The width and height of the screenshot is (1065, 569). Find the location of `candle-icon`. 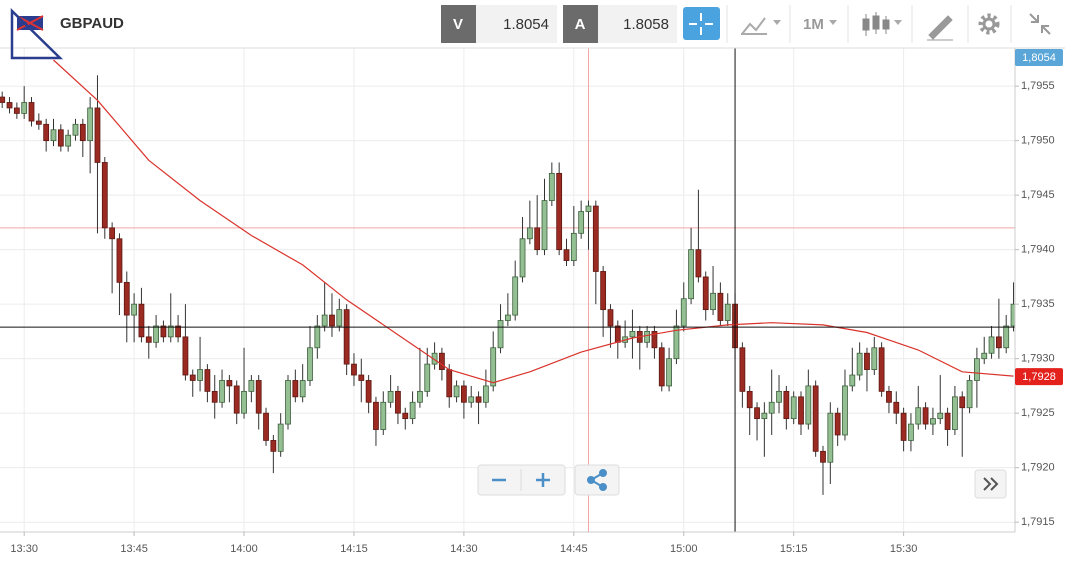

candle-icon is located at coordinates (876, 24).